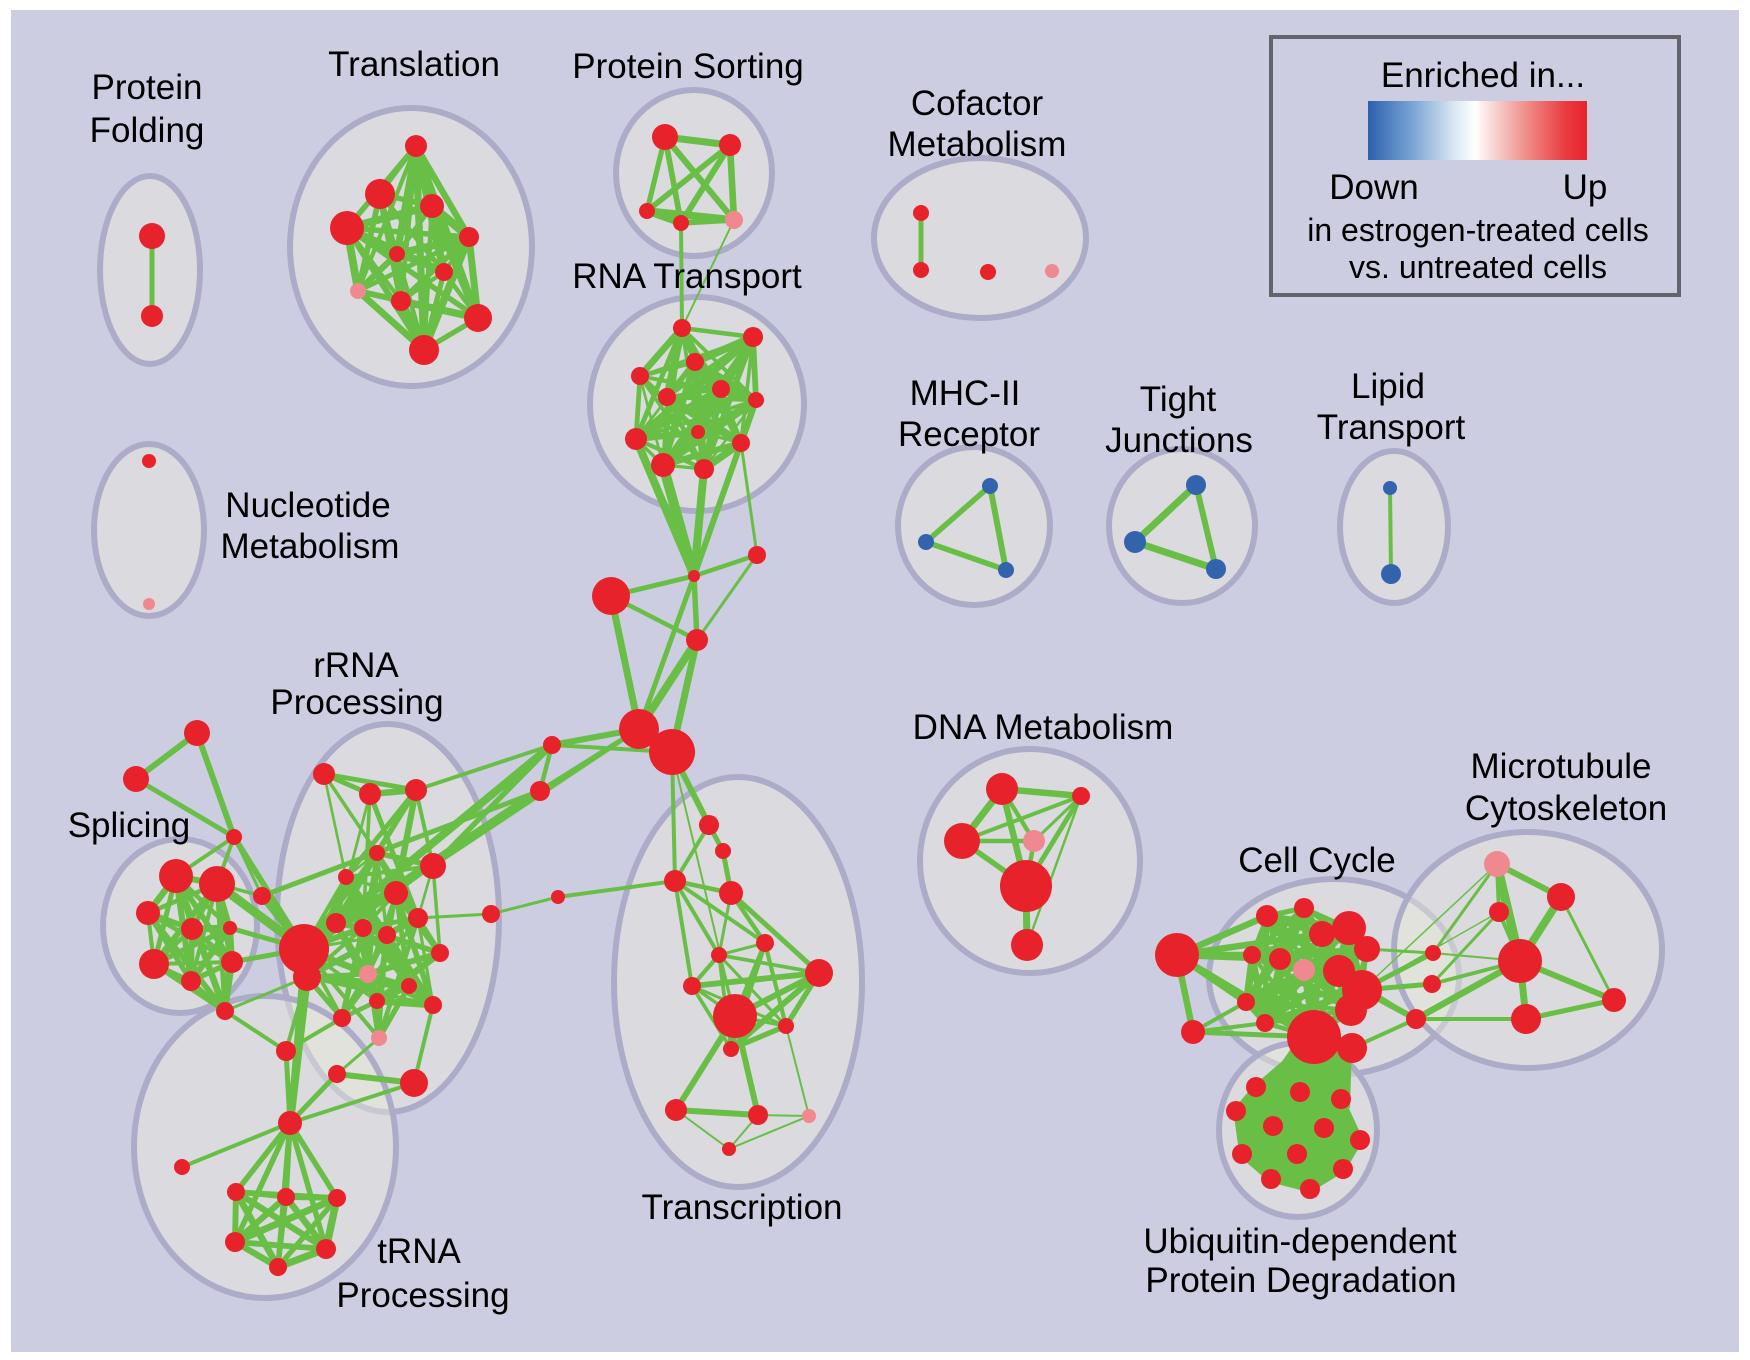 The image size is (1750, 1360). What do you see at coordinates (356, 665) in the screenshot?
I see `svg-text: rRNA` at bounding box center [356, 665].